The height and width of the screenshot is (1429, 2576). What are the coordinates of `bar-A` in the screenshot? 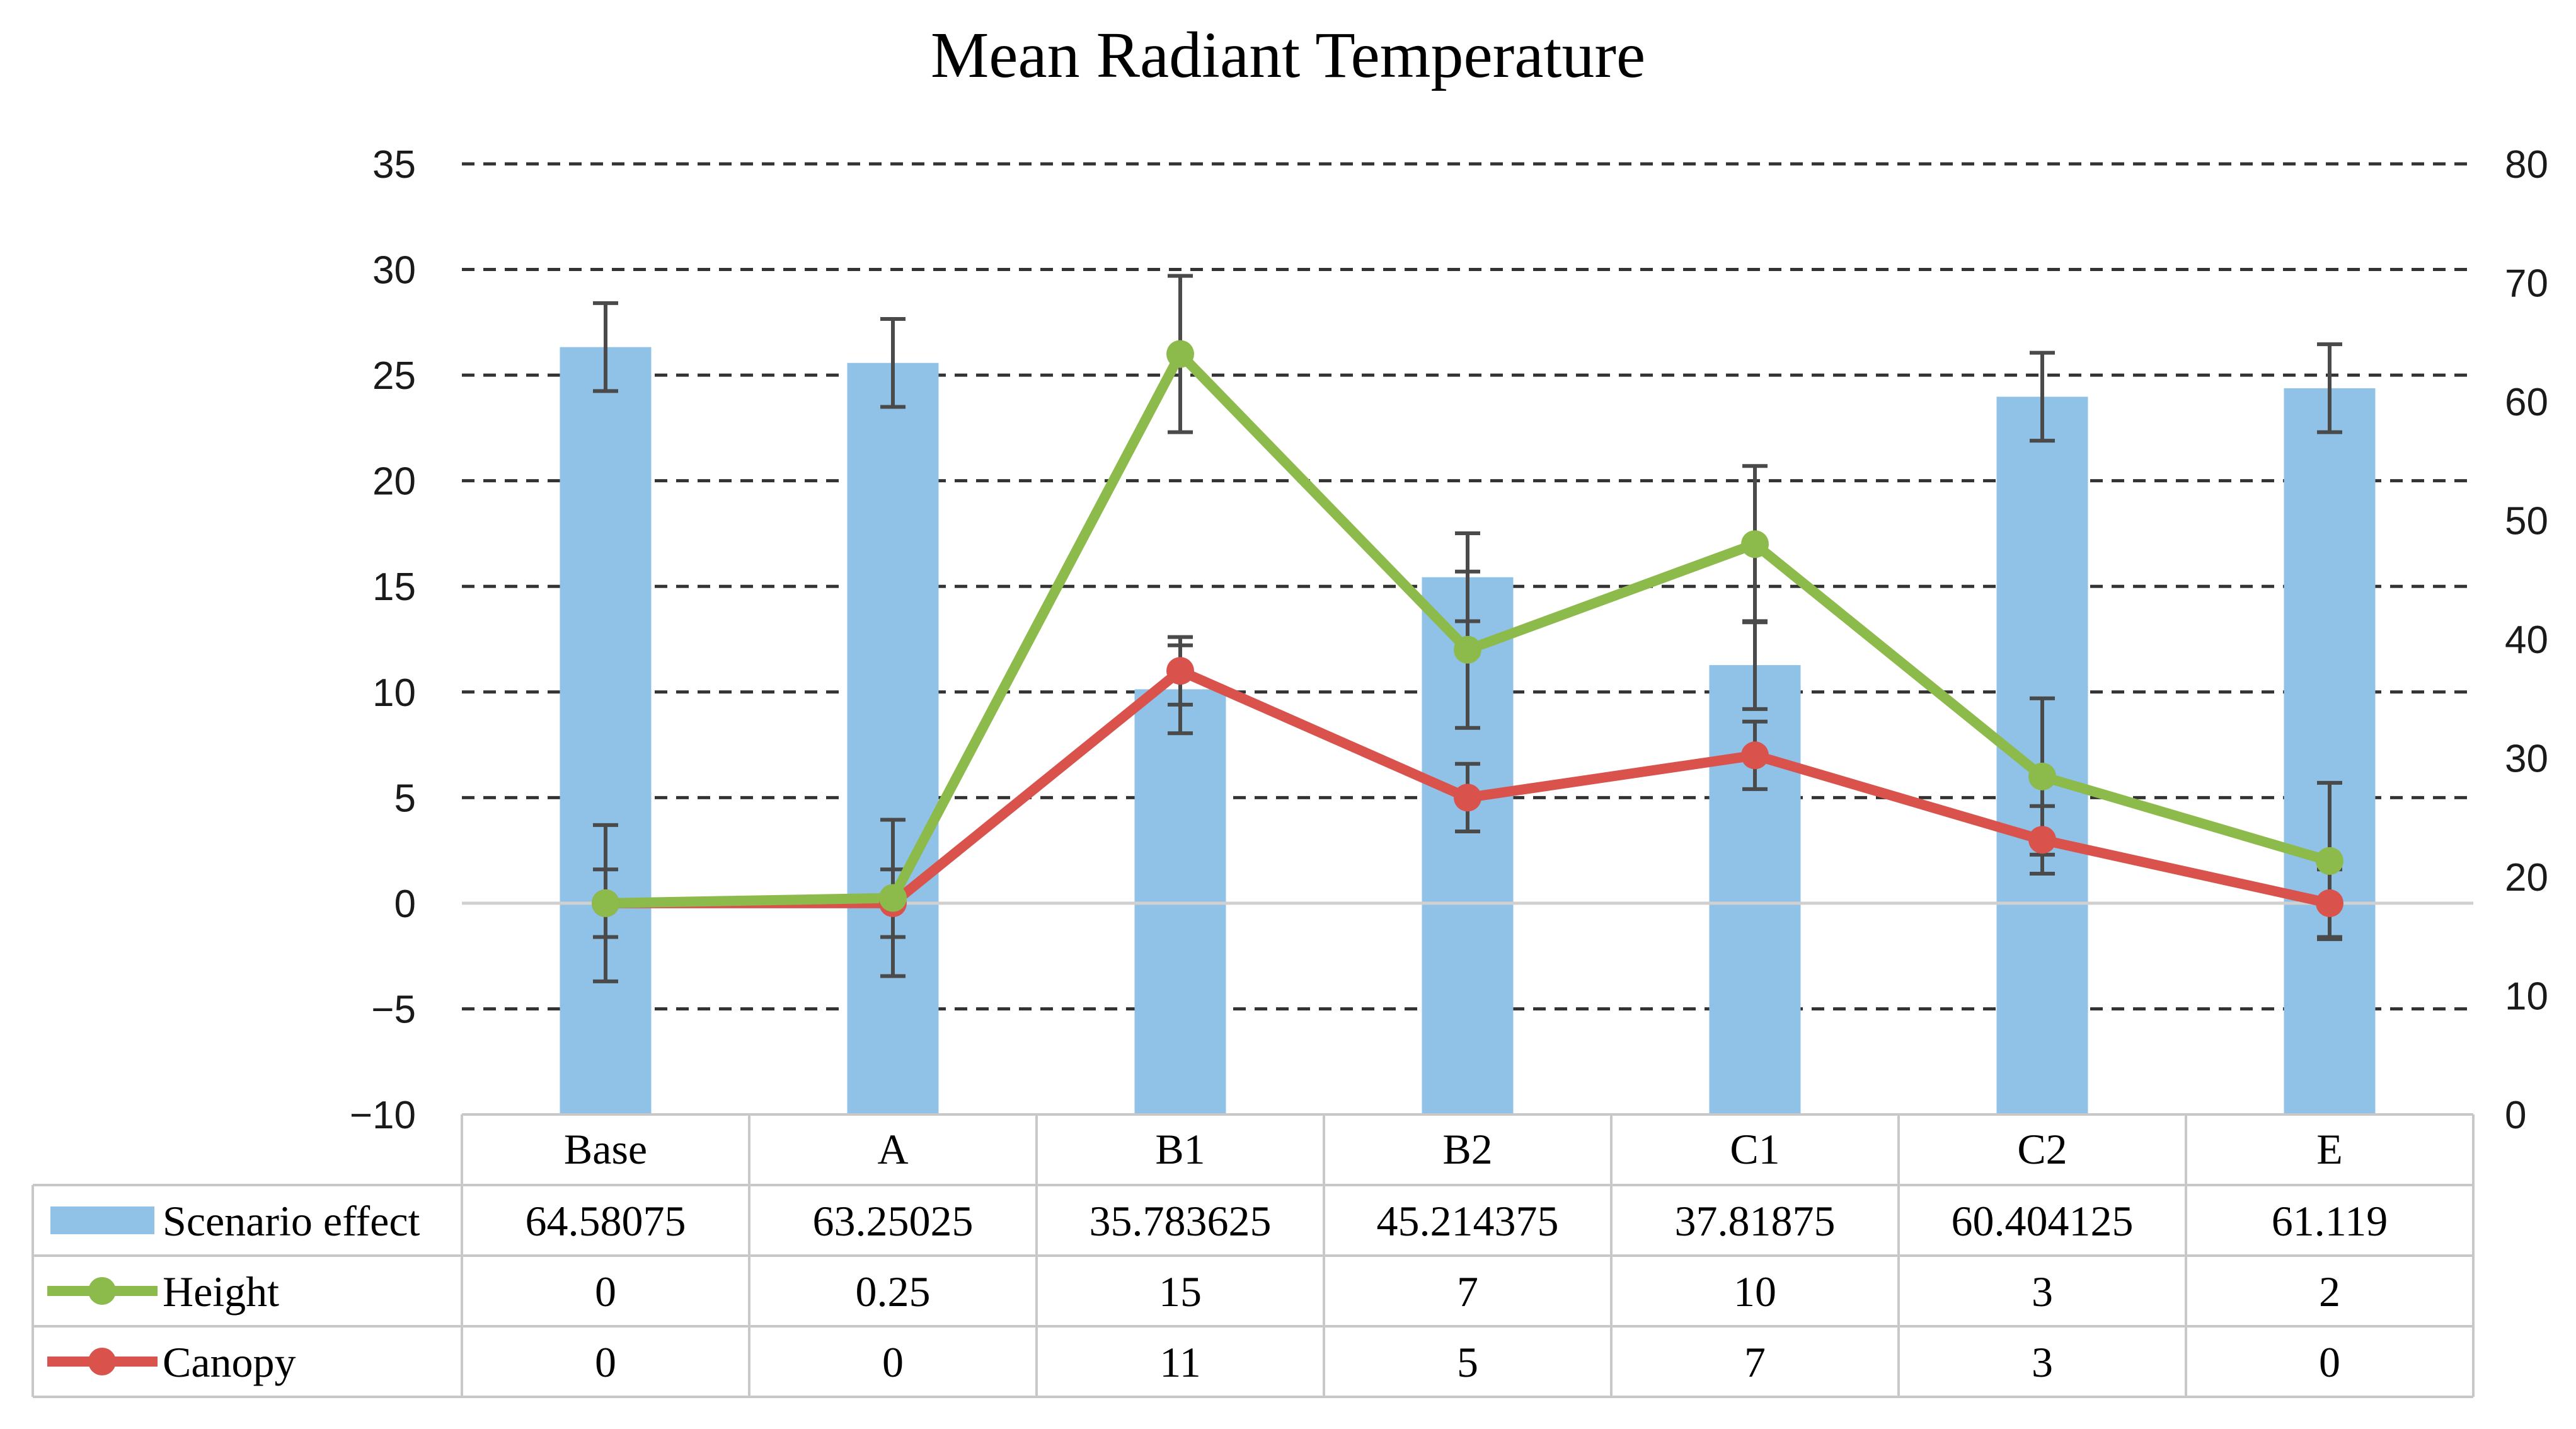 It's located at (893, 738).